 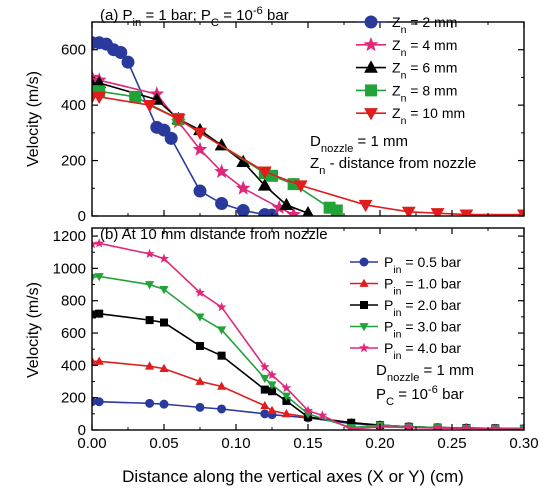 I want to click on series-3-line, so click(x=200, y=148).